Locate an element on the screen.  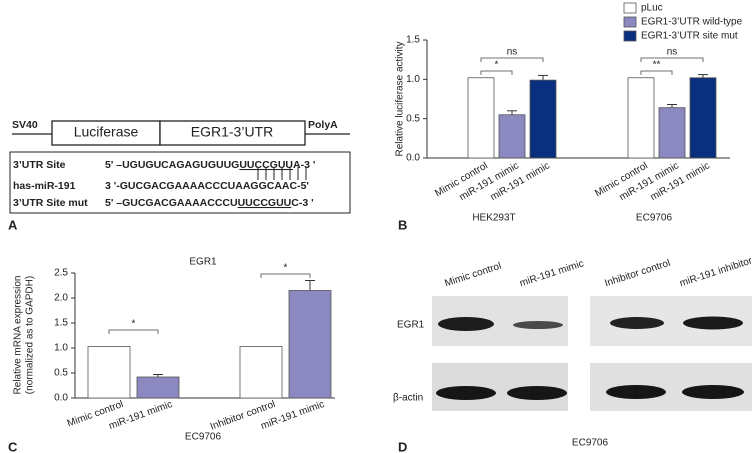
y-axis-label: (normalized as to GAPDH) is located at coordinates (30, 335).